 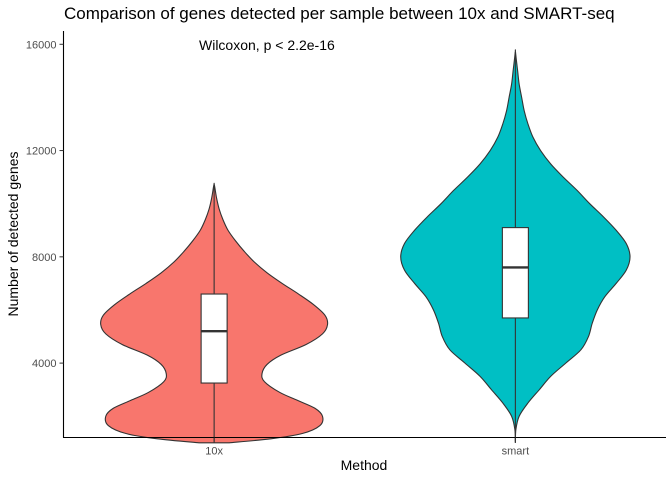 What do you see at coordinates (44, 258) in the screenshot?
I see `y-tick-label: 8000` at bounding box center [44, 258].